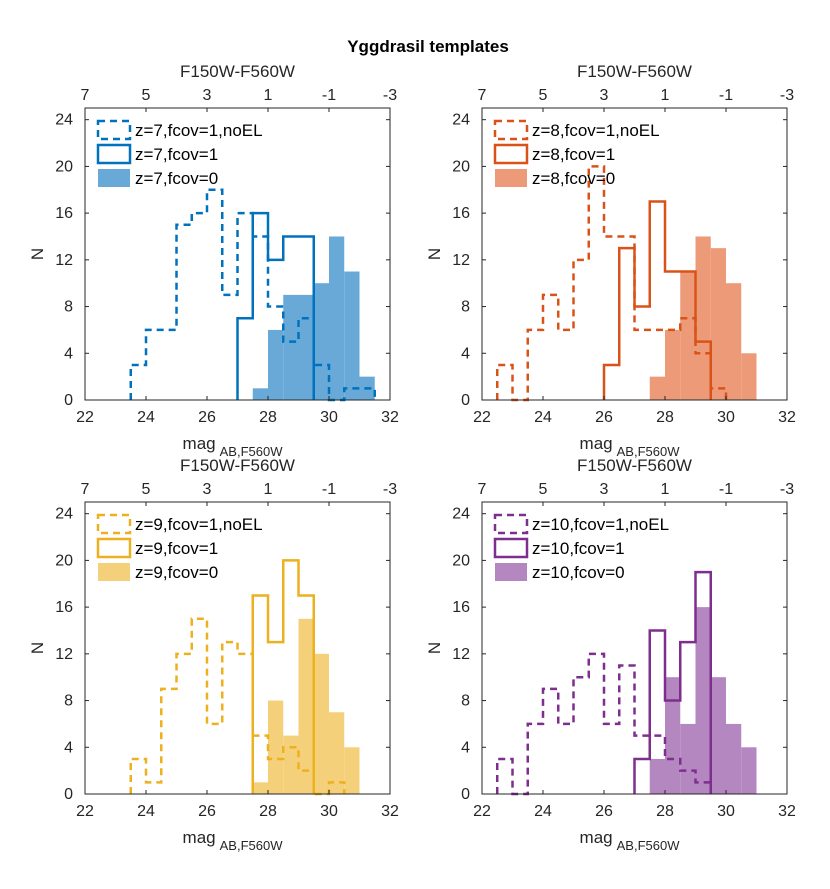 The width and height of the screenshot is (830, 889). What do you see at coordinates (428, 46) in the screenshot?
I see `figure-title: Yggdrasil templates` at bounding box center [428, 46].